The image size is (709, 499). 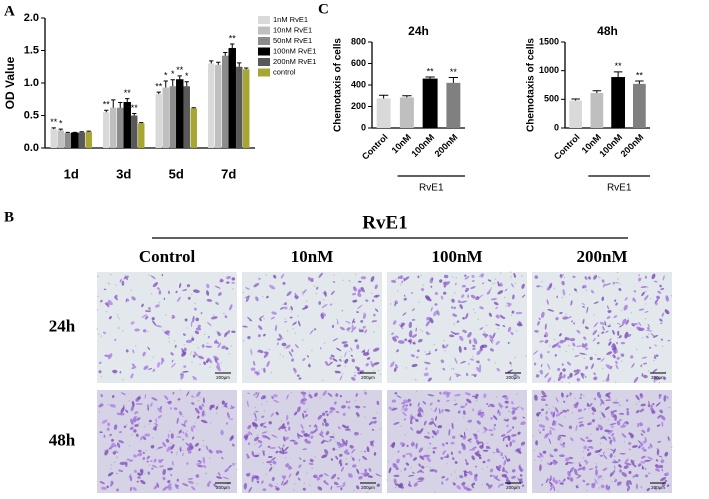 What do you see at coordinates (233, 38) in the screenshot?
I see `significance-label: **` at bounding box center [233, 38].